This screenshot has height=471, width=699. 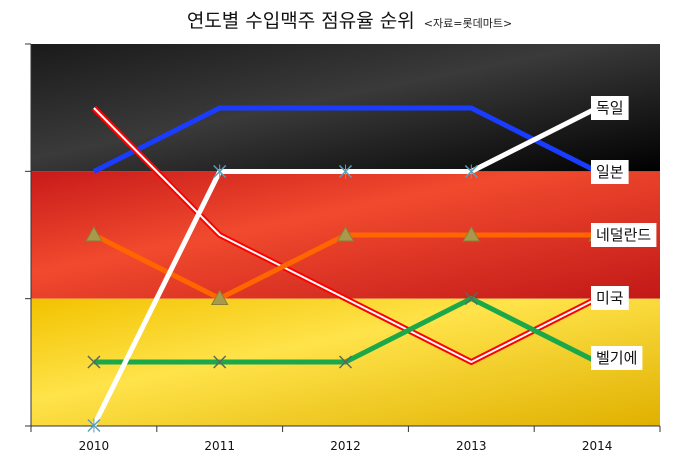 I want to click on chart-title: 연도별 수입맥주 점유율 순위, so click(x=300, y=21).